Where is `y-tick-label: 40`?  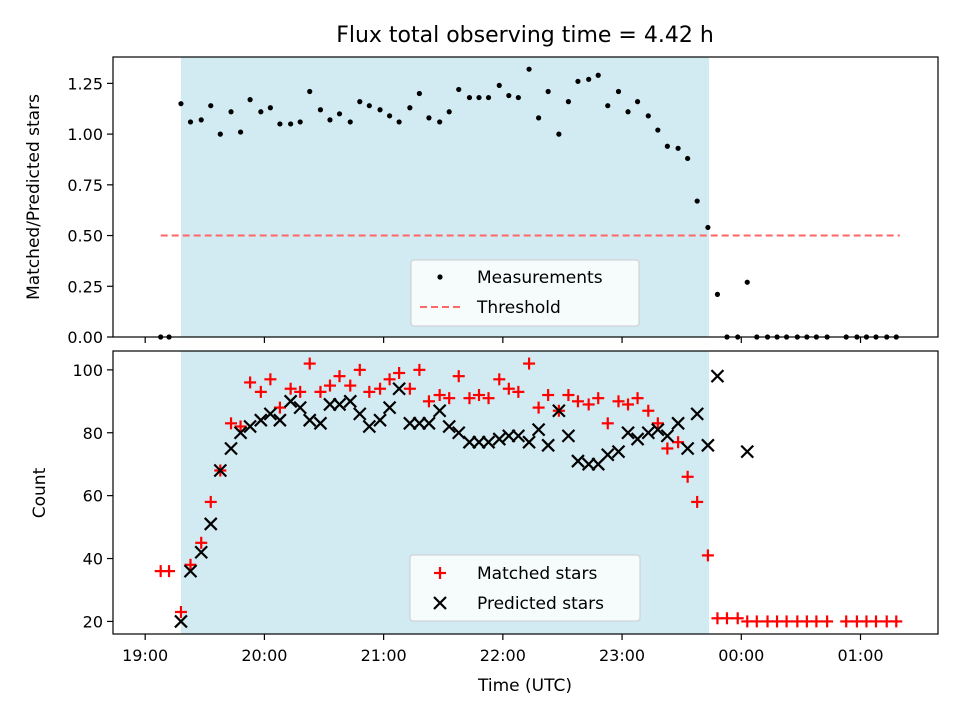 y-tick-label: 40 is located at coordinates (93, 559).